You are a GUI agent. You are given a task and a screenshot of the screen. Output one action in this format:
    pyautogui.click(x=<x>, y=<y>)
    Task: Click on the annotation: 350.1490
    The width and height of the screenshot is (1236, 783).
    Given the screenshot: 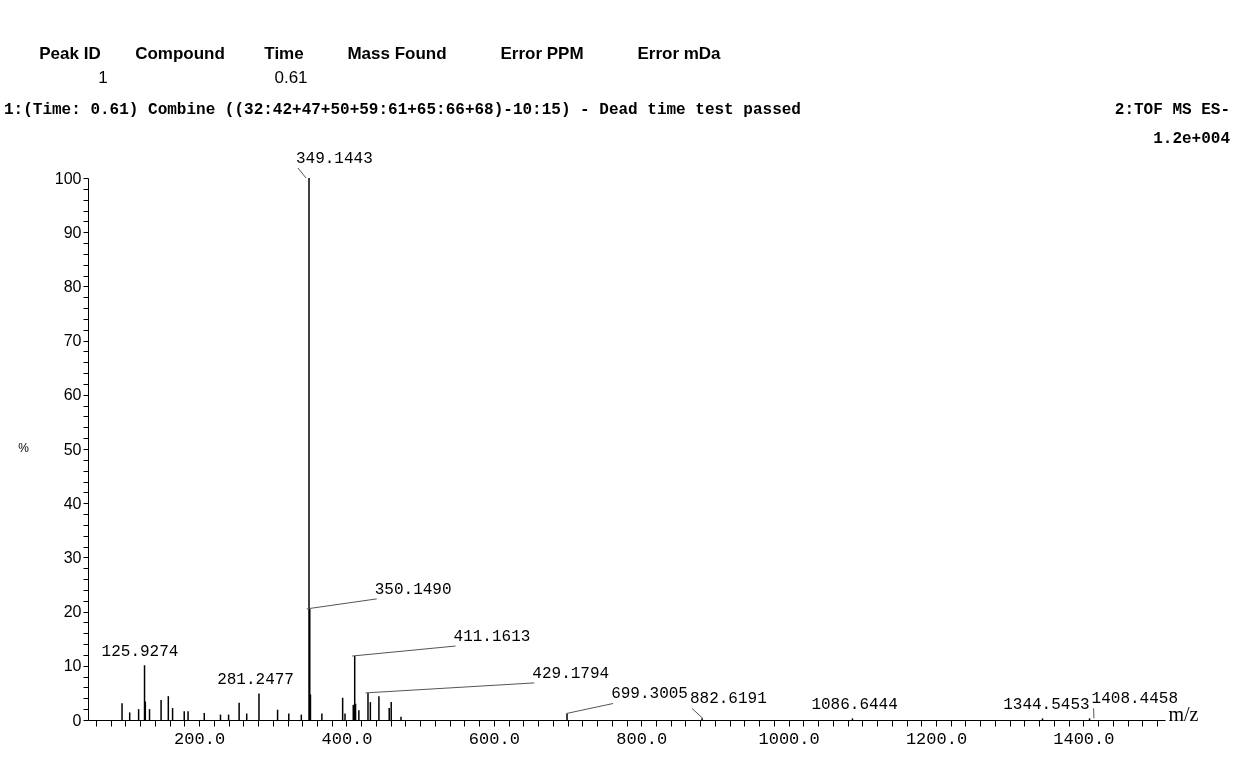 What is the action you would take?
    pyautogui.click(x=413, y=589)
    